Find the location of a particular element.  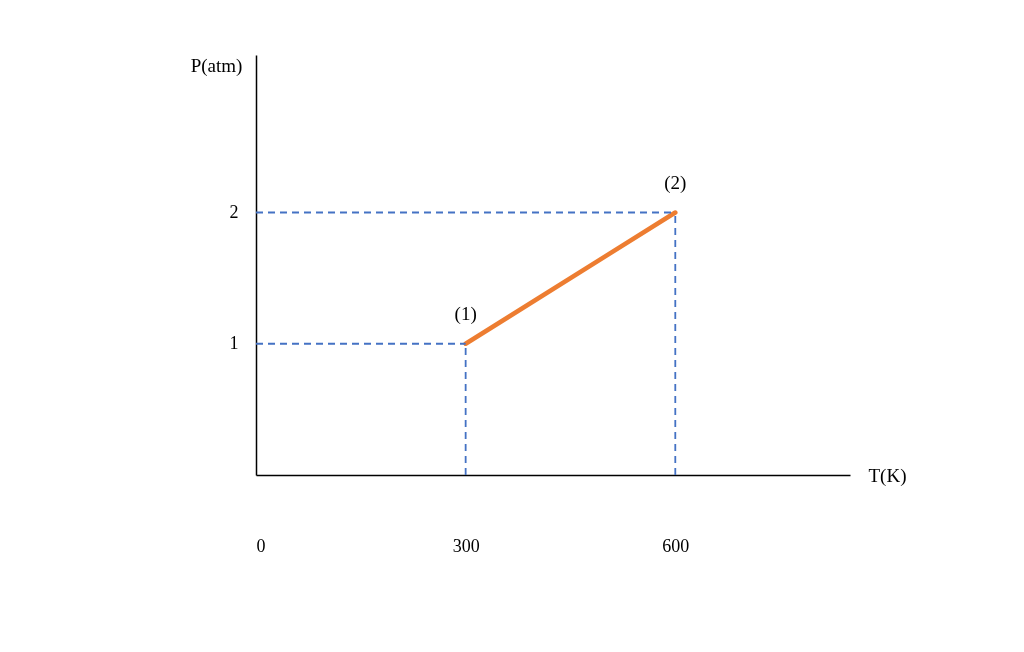

y-axis-title: P(atm) is located at coordinates (216, 65).